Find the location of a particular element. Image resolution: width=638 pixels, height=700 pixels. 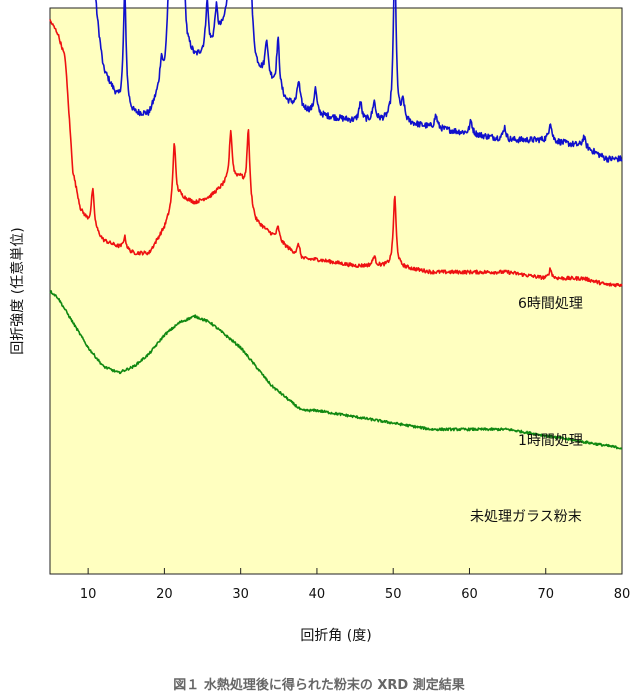

x-axis-title: 回折角 (度) is located at coordinates (335, 636).